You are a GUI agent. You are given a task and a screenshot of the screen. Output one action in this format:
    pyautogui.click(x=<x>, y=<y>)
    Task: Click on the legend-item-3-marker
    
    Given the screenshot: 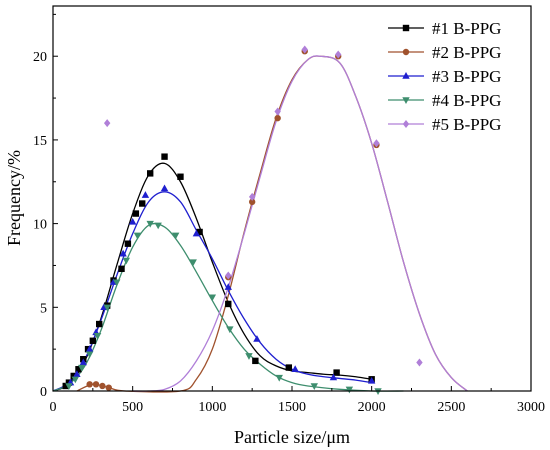 What is the action you would take?
    pyautogui.click(x=406, y=75)
    